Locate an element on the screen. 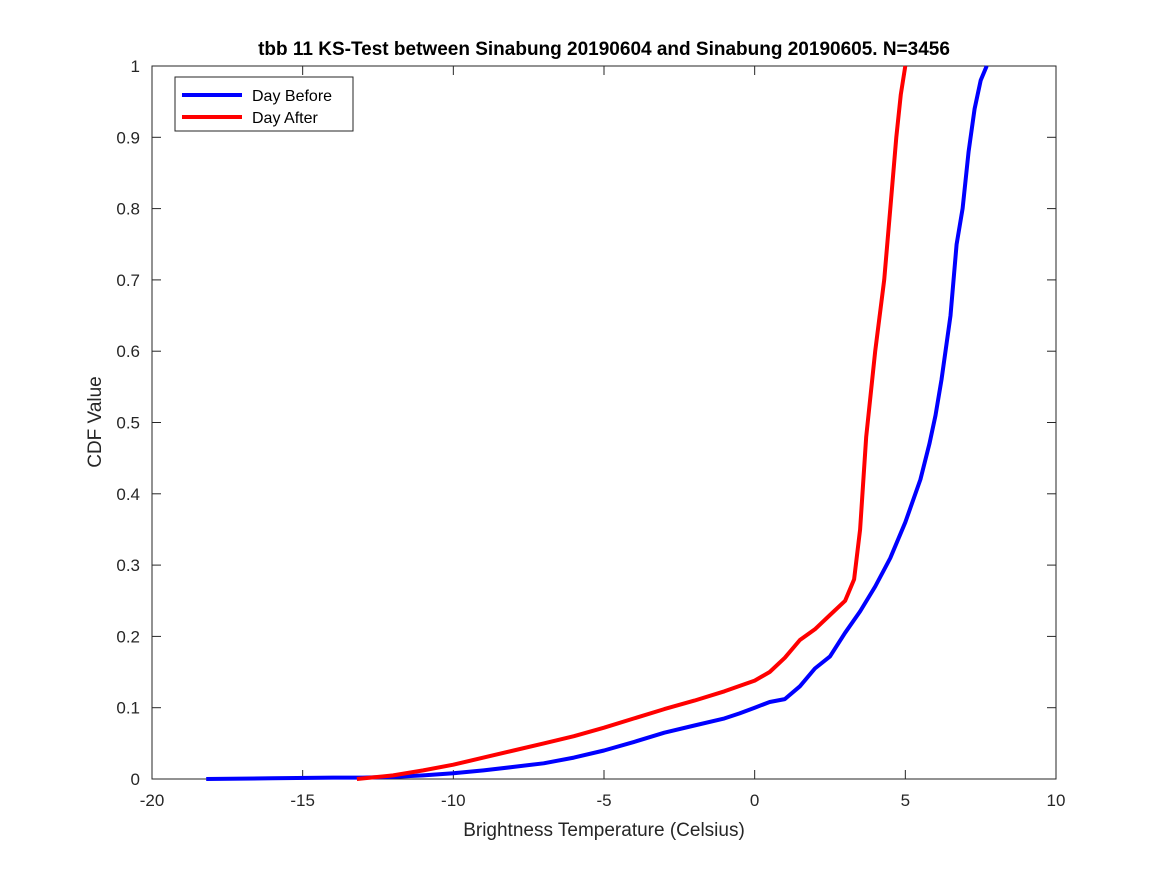 Image resolution: width=1167 pixels, height=875 pixels. y-tick-label: 0 is located at coordinates (135, 779).